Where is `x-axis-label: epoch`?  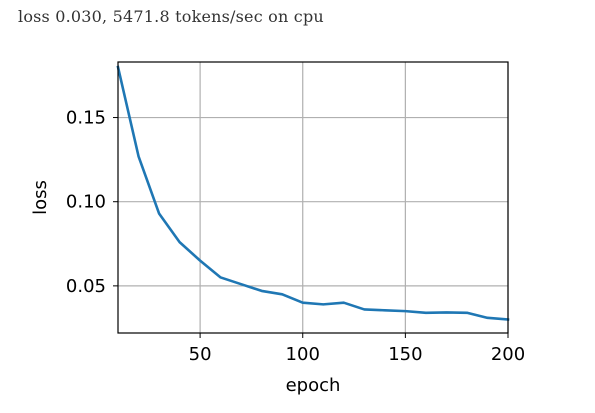 x-axis-label: epoch is located at coordinates (313, 385).